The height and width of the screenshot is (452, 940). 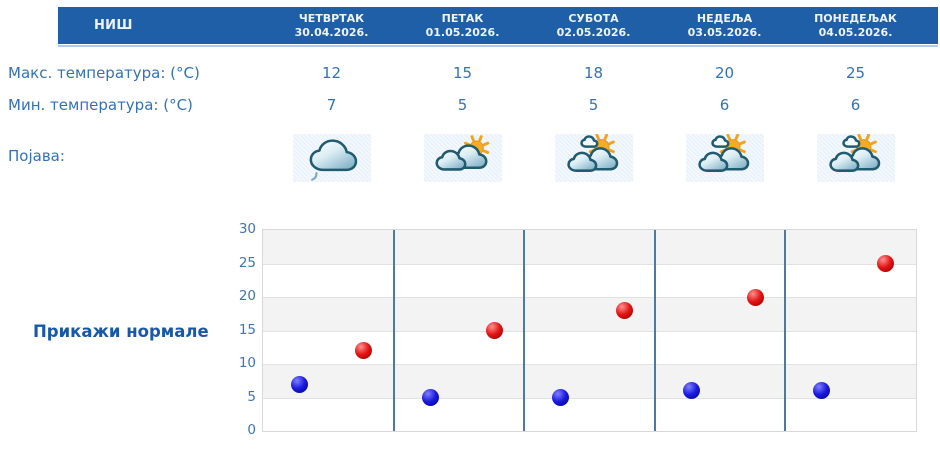 I want to click on min-temp-value: 7, so click(x=331, y=105).